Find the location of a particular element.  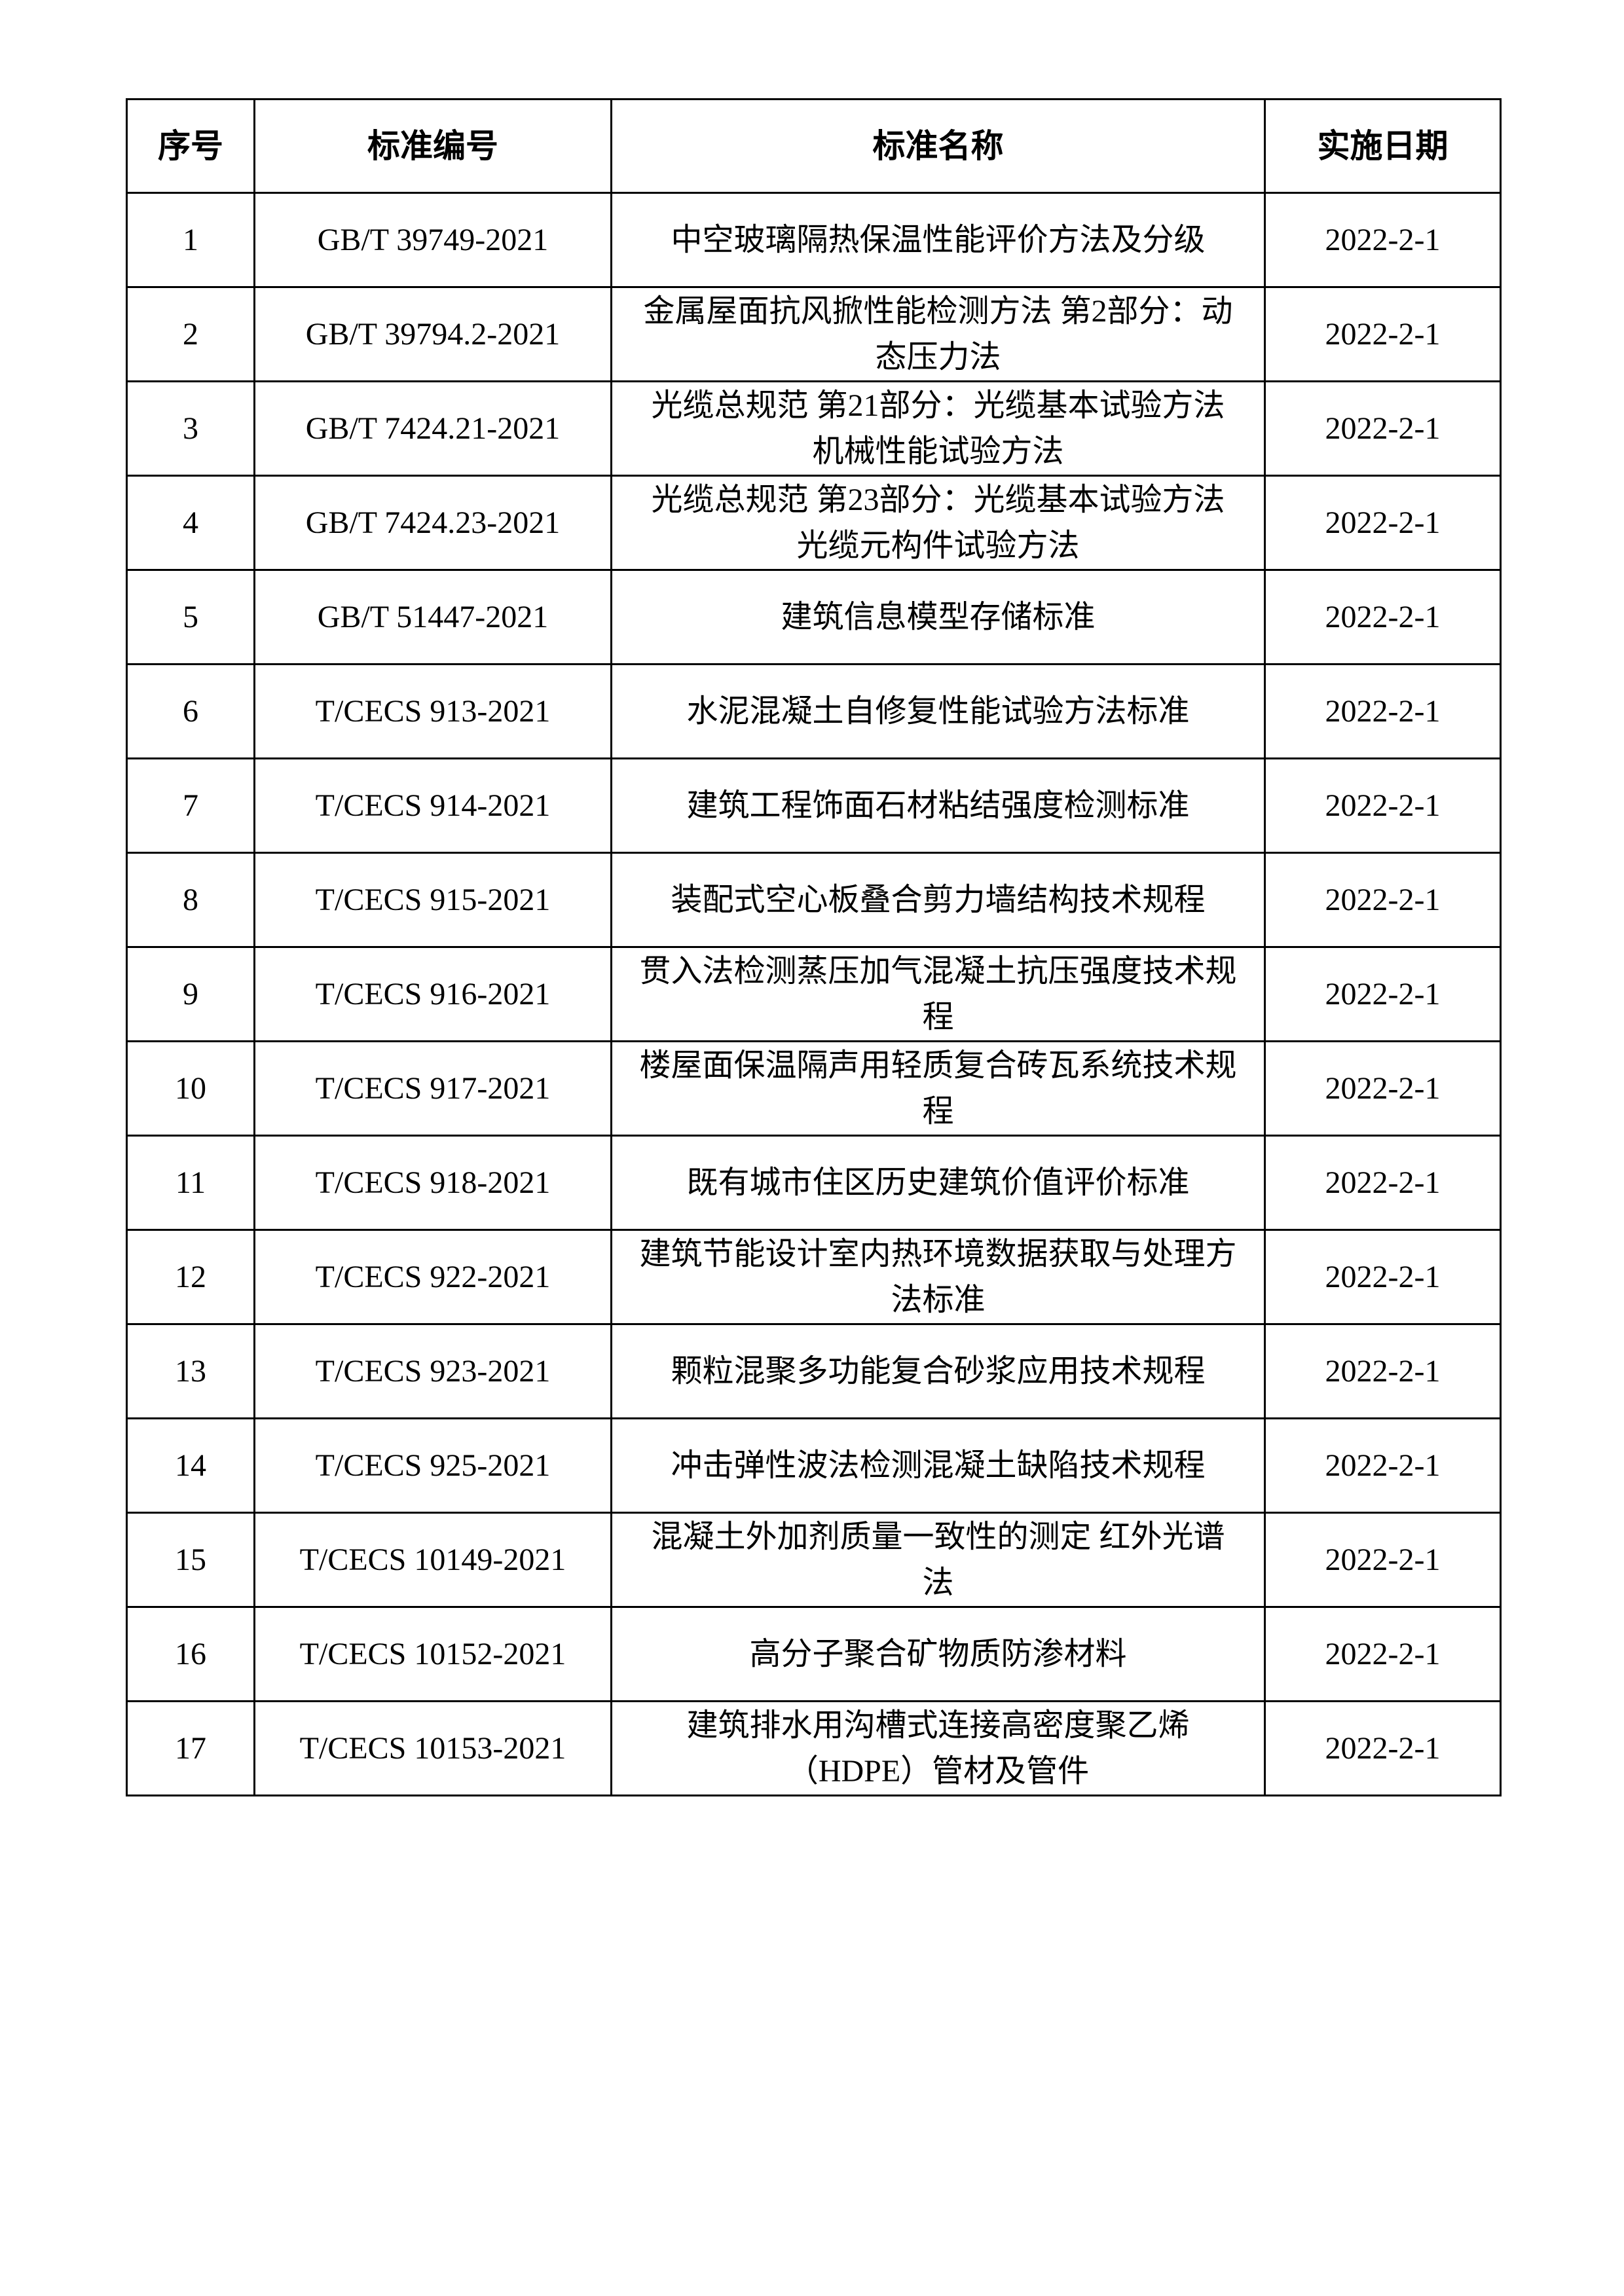

table-row: 7 T/CECS 914-2021 建筑工程饰面石材粘结强度检测标准 2022-2-1 is located at coordinates (814, 805).